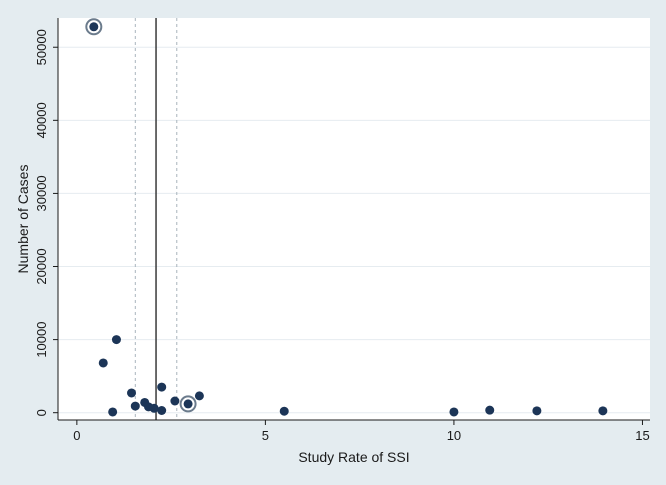  Describe the element at coordinates (41, 266) in the screenshot. I see `y-tick-label: 20000` at that location.